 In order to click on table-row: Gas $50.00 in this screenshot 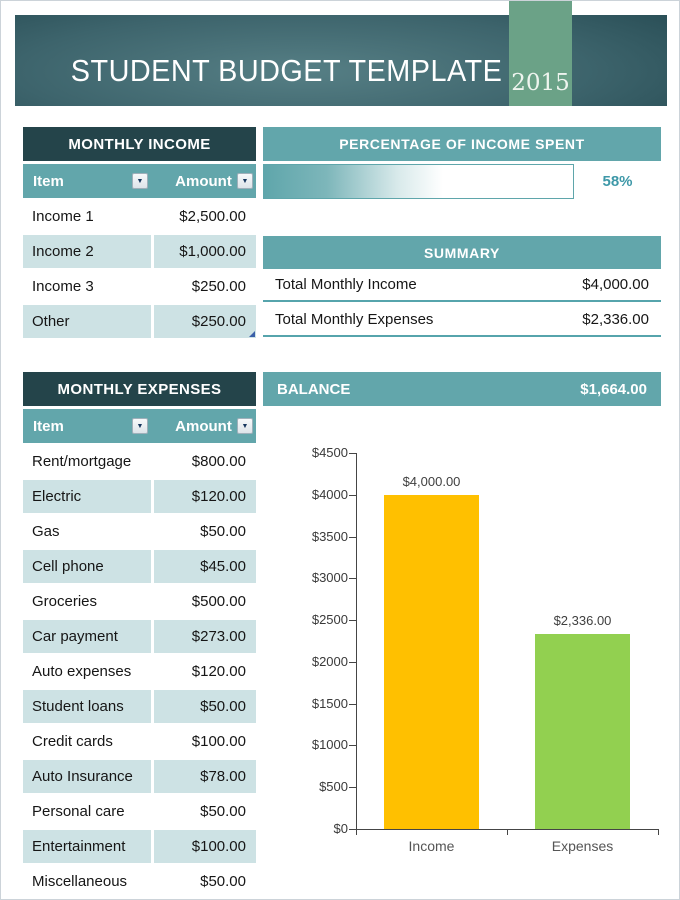, I will do `click(139, 531)`.